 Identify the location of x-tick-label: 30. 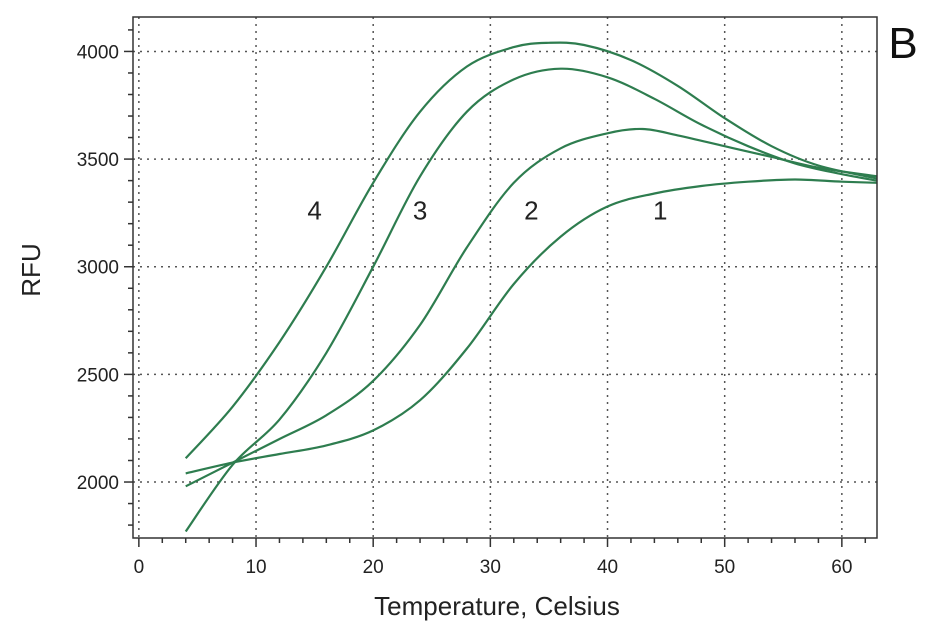
(490, 567).